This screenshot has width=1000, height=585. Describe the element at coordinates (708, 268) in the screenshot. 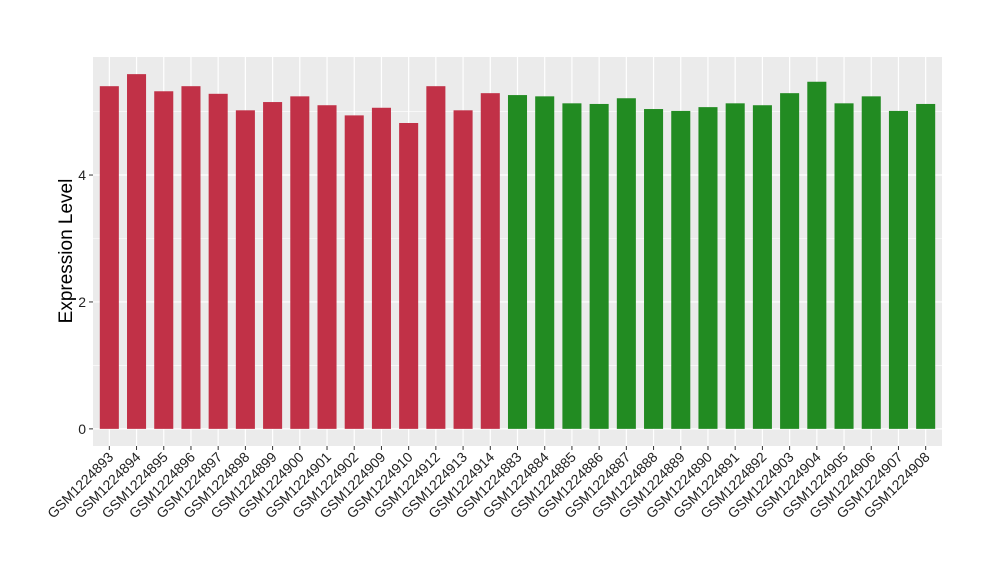

I see `bar-GSM1224890` at that location.